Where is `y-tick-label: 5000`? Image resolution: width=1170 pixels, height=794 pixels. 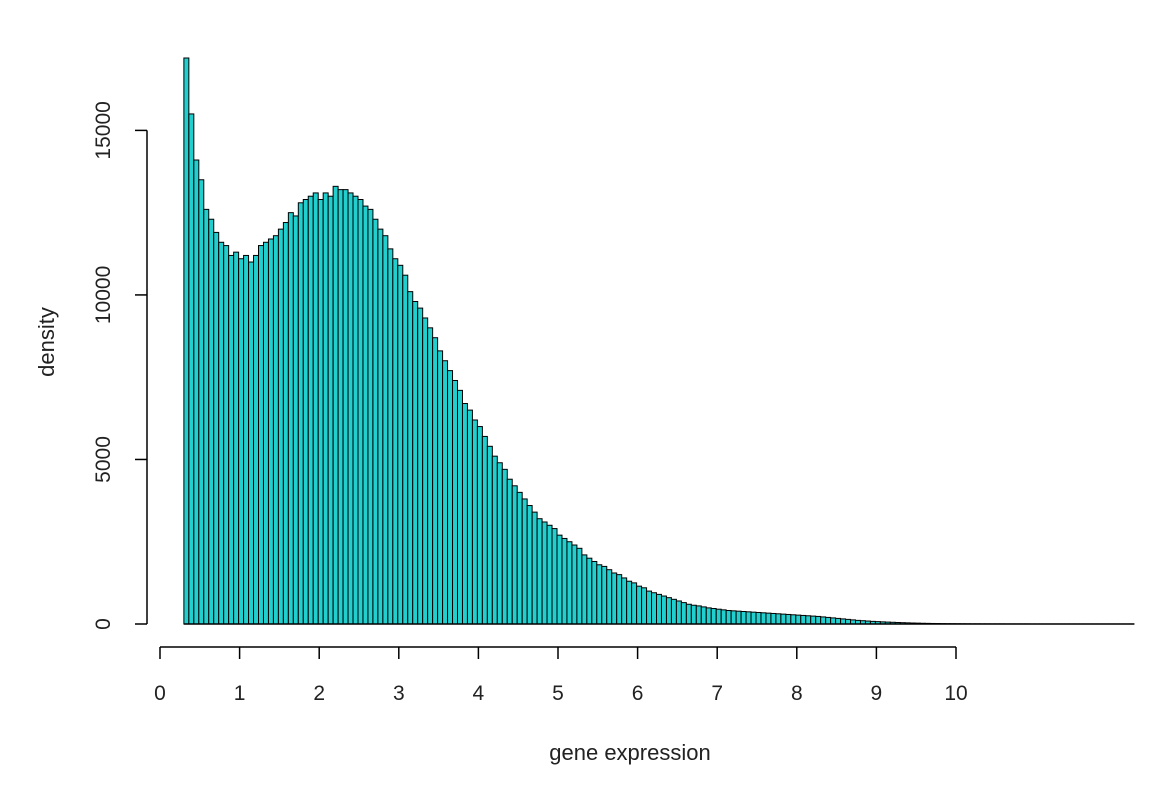 y-tick-label: 5000 is located at coordinates (103, 459).